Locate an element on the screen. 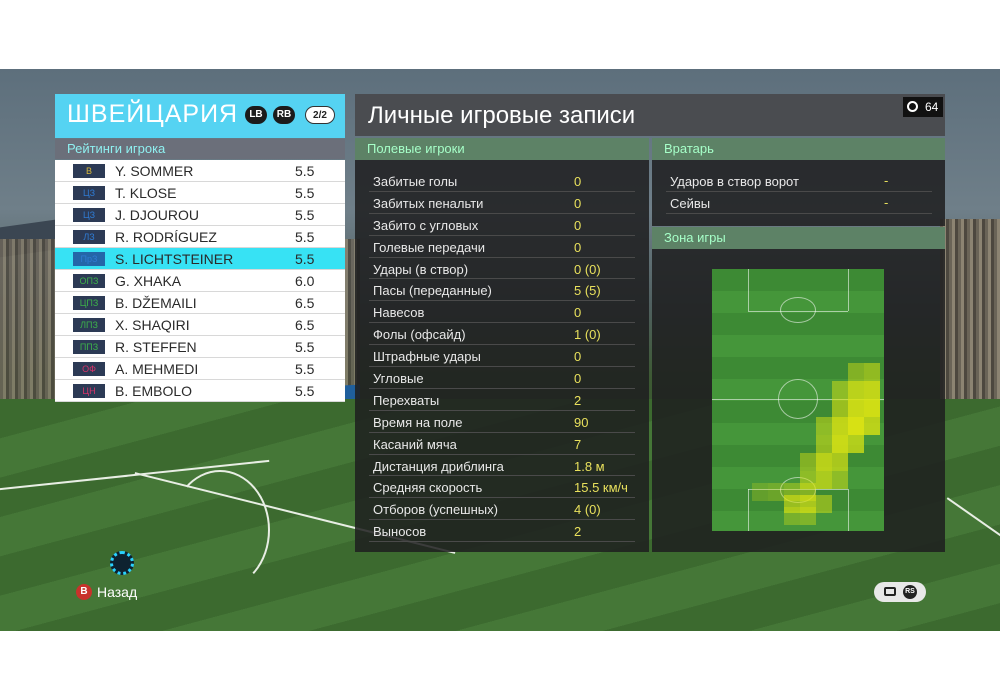 This screenshot has height=700, width=1000. goalkeeper-panel: Вратарь Ударов в створ ворот - Сейвы - is located at coordinates (798, 182).